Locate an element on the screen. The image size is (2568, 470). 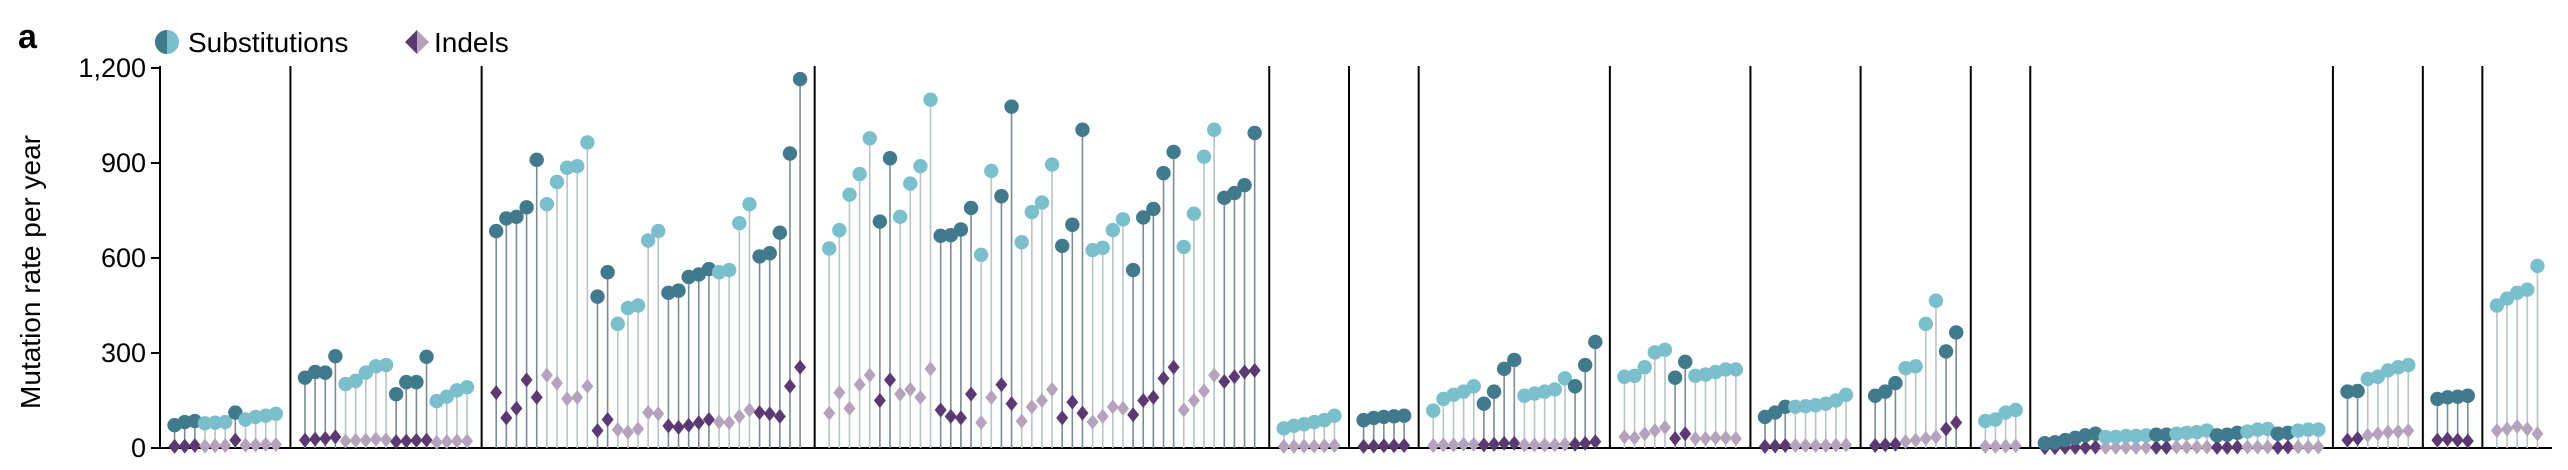
y-axis-label: Mutation rate per year is located at coordinates (30, 272).